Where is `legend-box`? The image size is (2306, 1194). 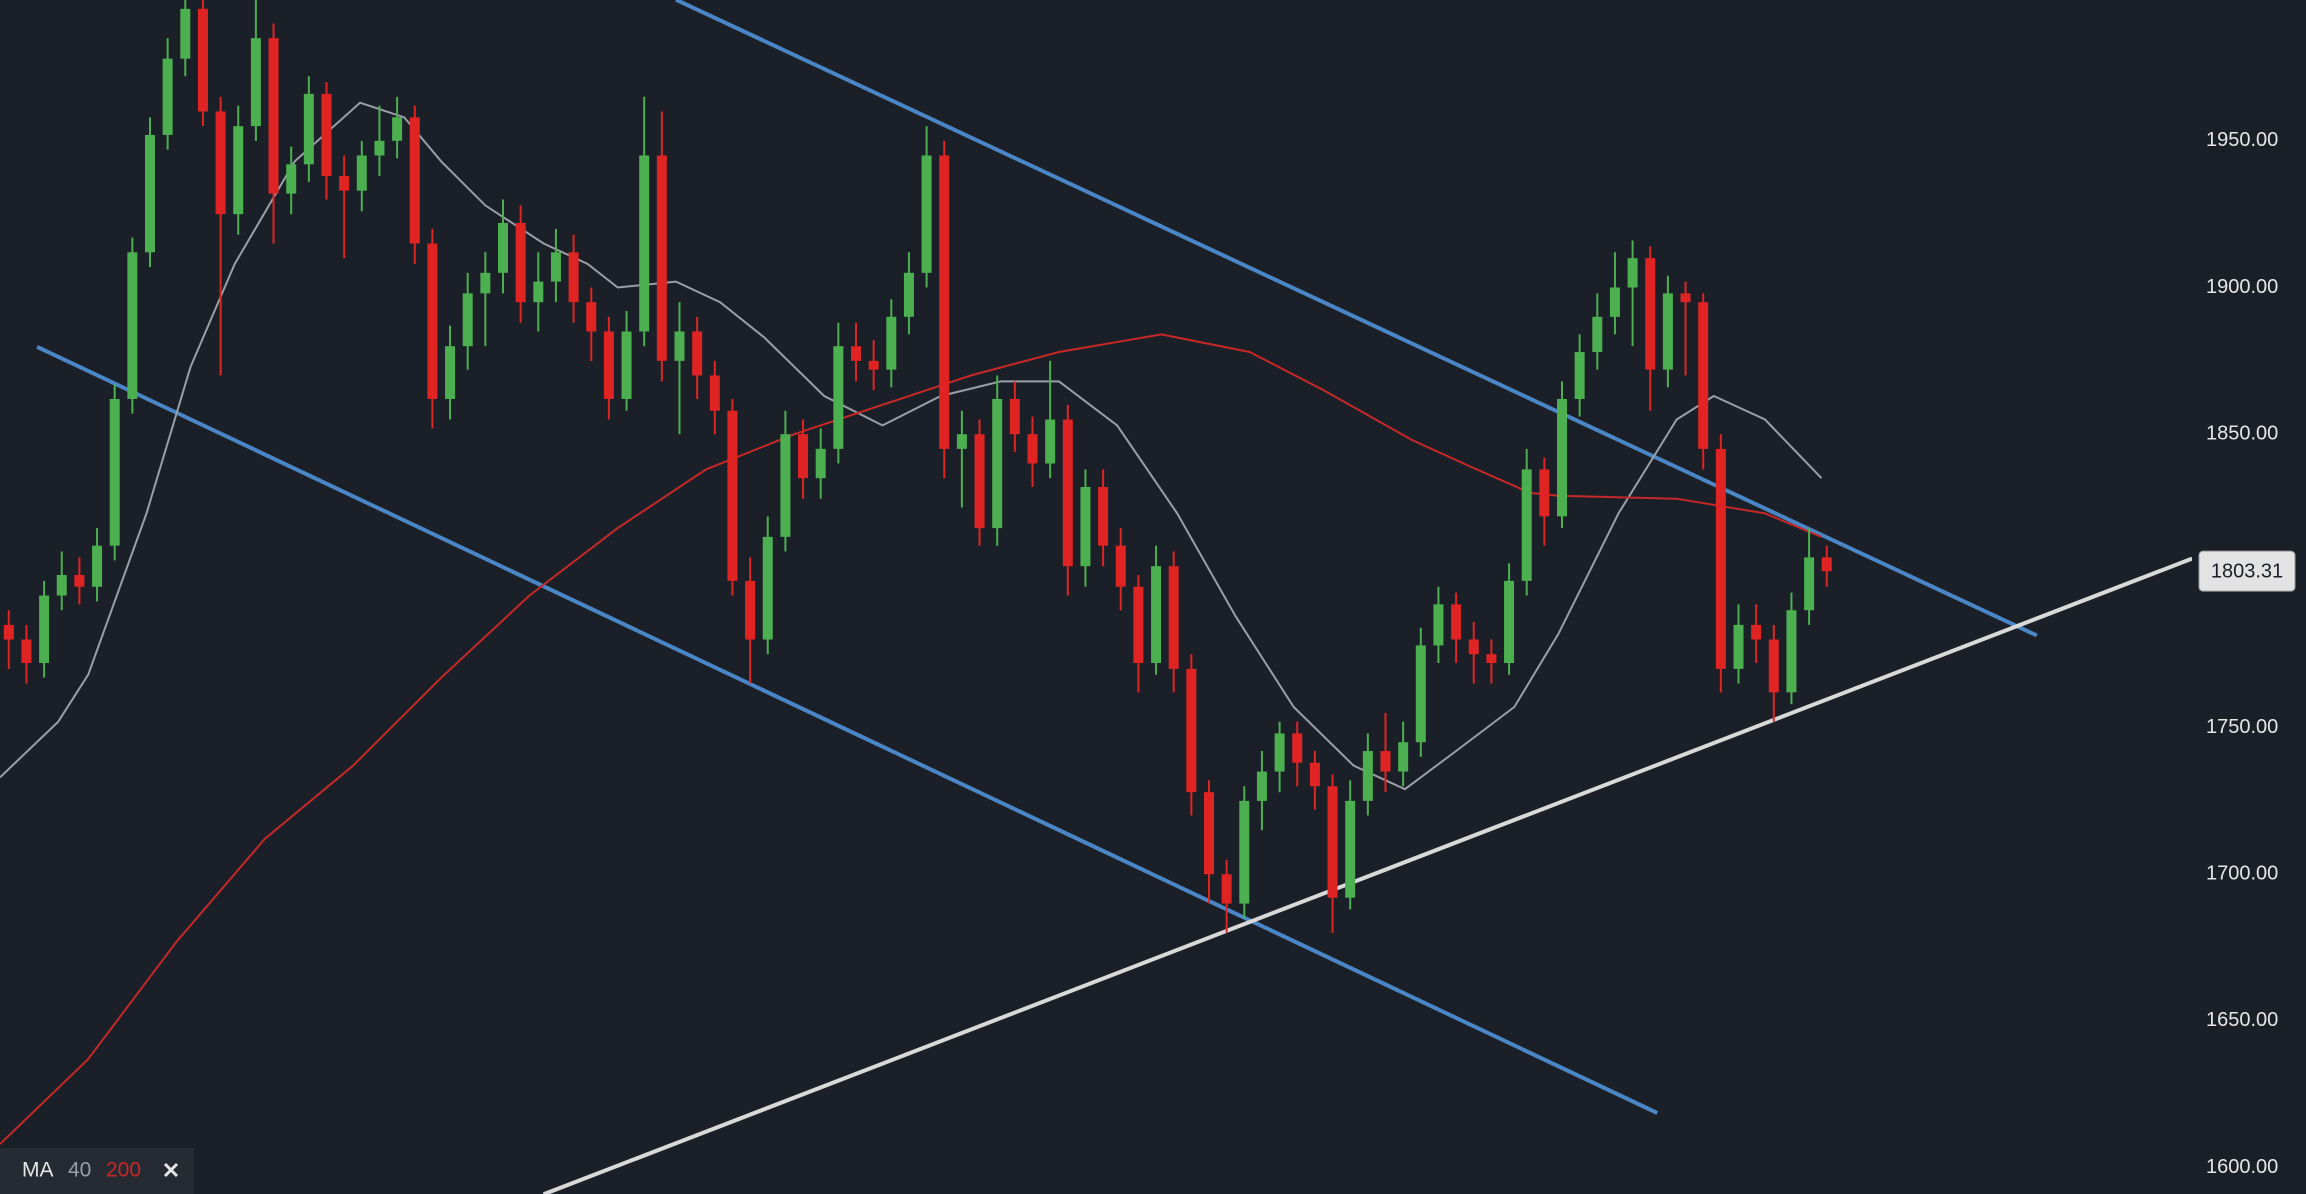 legend-box is located at coordinates (97, 1171).